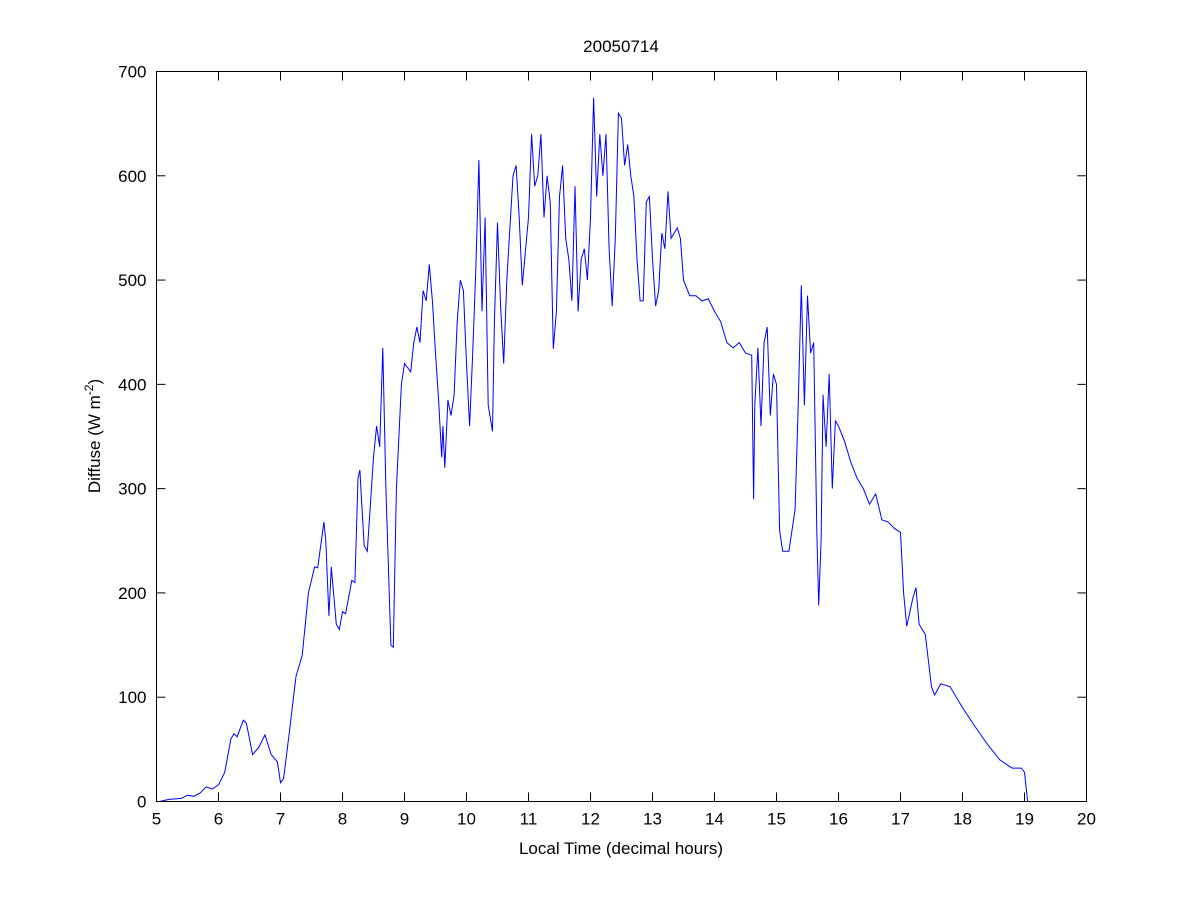  What do you see at coordinates (962, 819) in the screenshot?
I see `x-tick-label: 18` at bounding box center [962, 819].